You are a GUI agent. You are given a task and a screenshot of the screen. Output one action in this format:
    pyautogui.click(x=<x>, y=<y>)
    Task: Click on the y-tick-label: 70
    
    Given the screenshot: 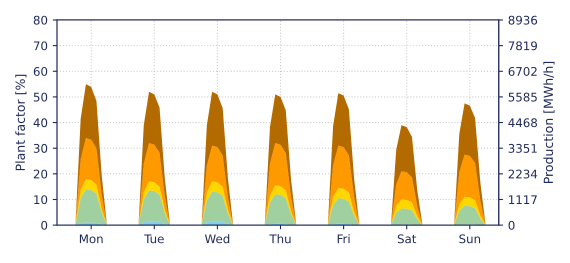 What is the action you would take?
    pyautogui.click(x=41, y=45)
    